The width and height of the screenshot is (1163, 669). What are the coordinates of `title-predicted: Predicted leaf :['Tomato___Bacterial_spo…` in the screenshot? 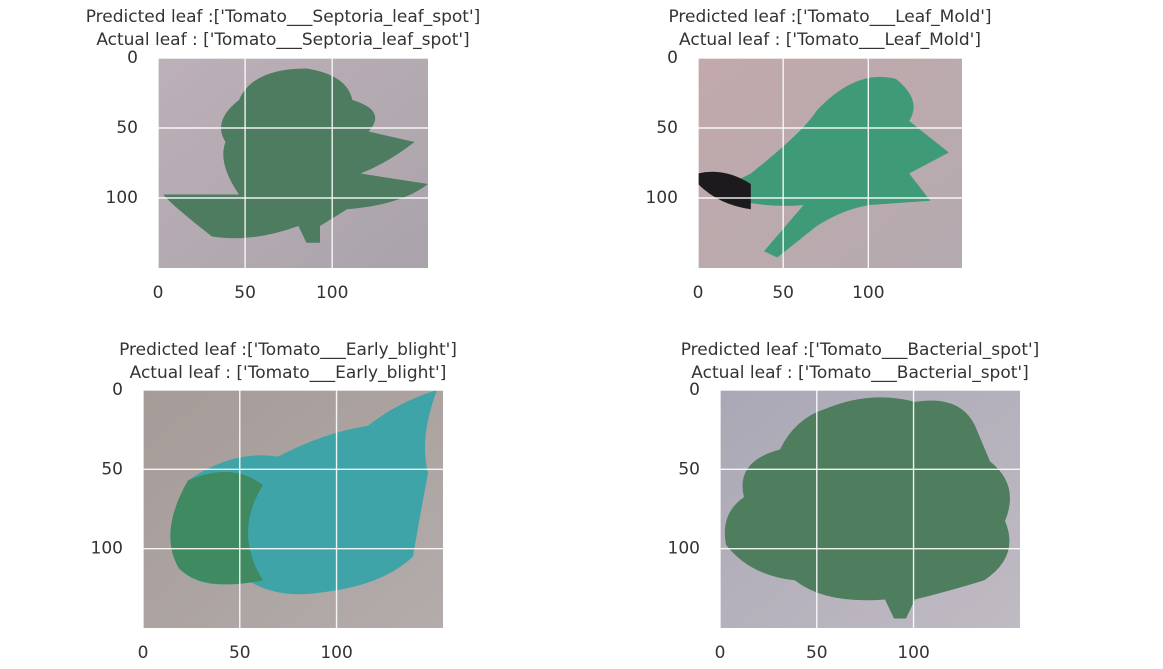 It's located at (860, 350).